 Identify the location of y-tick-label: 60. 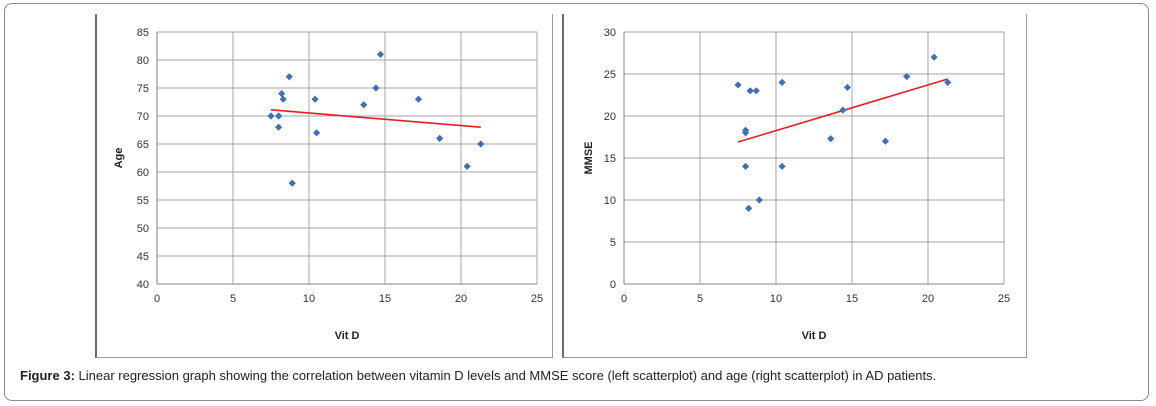
(143, 173).